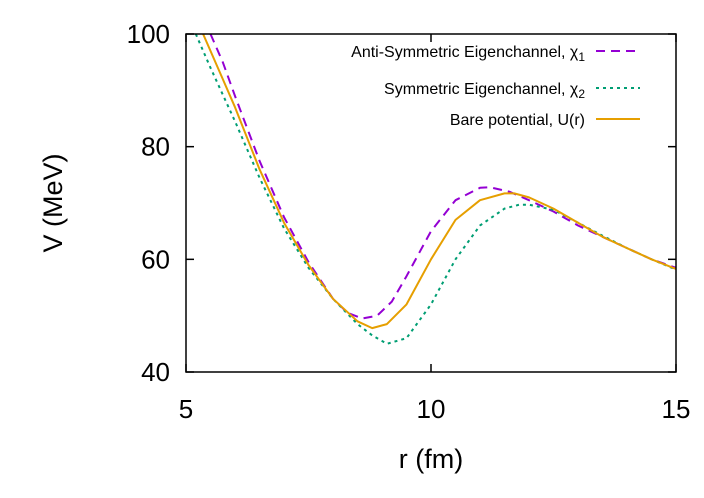 The height and width of the screenshot is (498, 704). I want to click on y-tick-label: 100, so click(148, 34).